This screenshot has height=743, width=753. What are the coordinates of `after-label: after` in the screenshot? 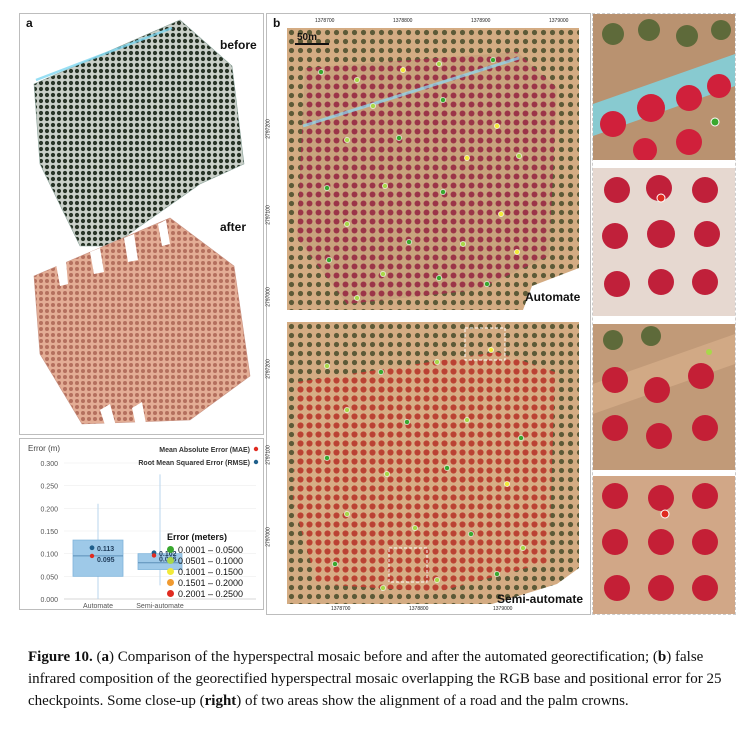 It's located at (233, 227).